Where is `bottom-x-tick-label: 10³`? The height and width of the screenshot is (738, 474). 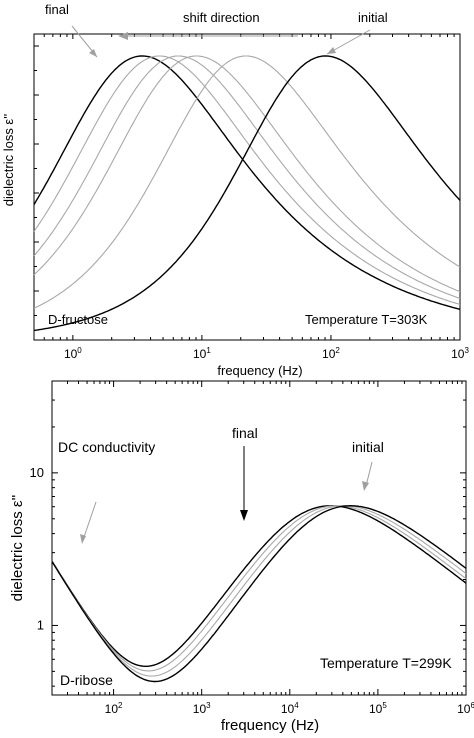
bottom-x-tick-label: 10³ is located at coordinates (202, 708).